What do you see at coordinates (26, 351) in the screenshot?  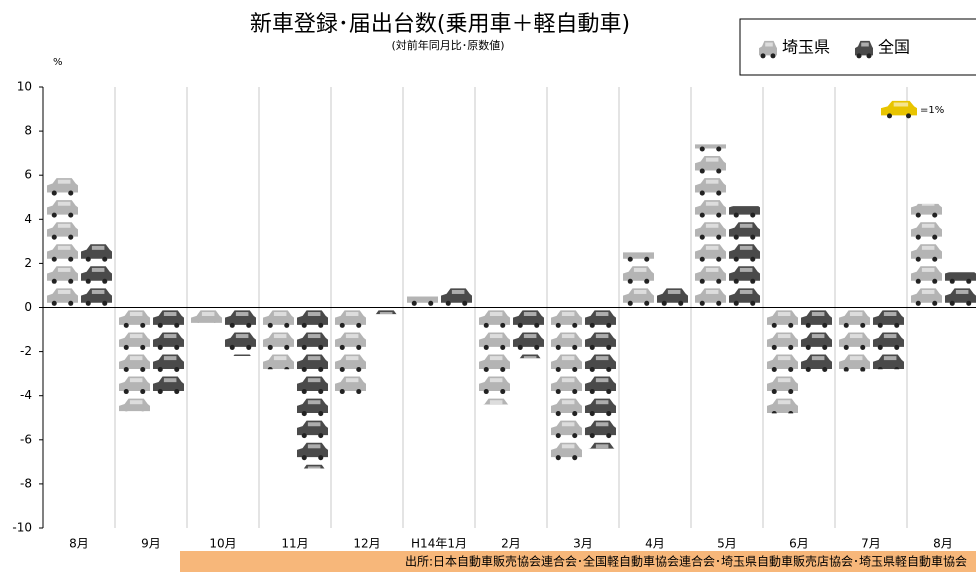 I see `y-tick-label: -2` at bounding box center [26, 351].